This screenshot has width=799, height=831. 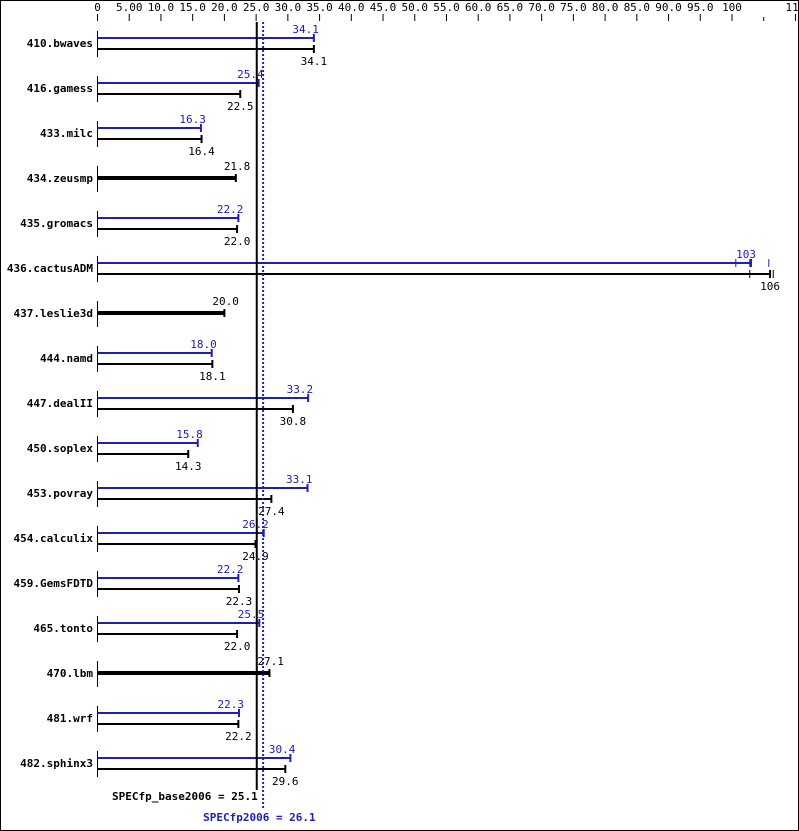 What do you see at coordinates (383, 7) in the screenshot?
I see `x-tick-label: 45.0` at bounding box center [383, 7].